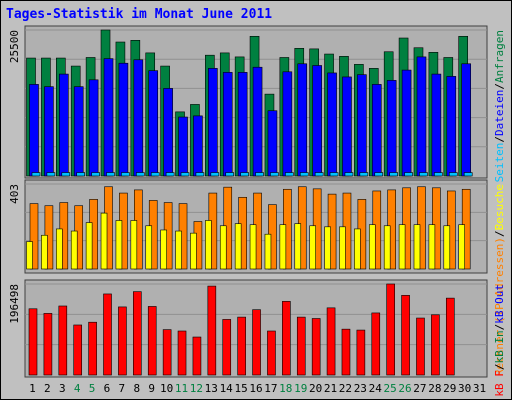 This screenshot has width=512, height=400. I want to click on x-axis-label: 1, so click(32, 388).